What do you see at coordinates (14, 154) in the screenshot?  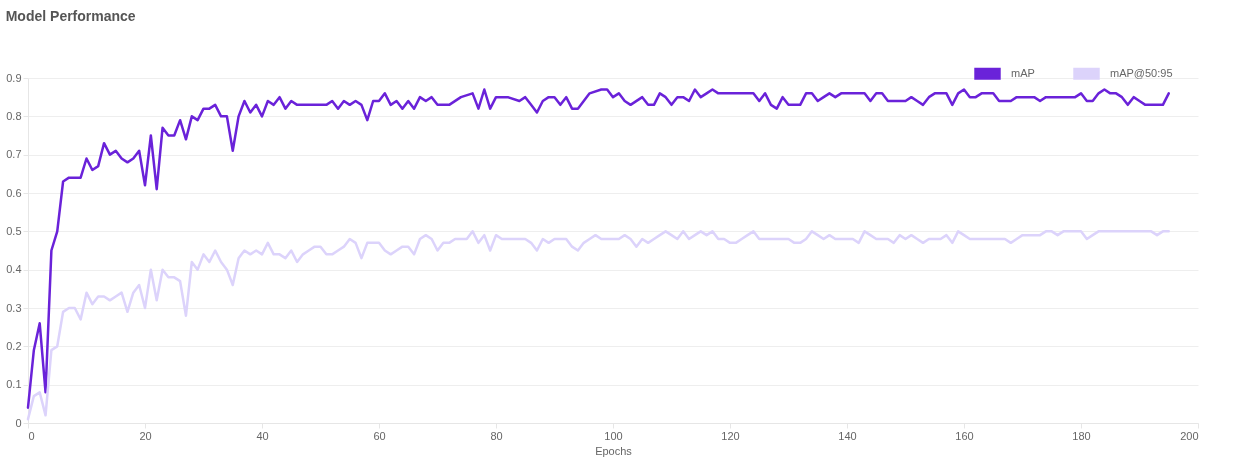 I see `y-tick-label: 0.7` at bounding box center [14, 154].